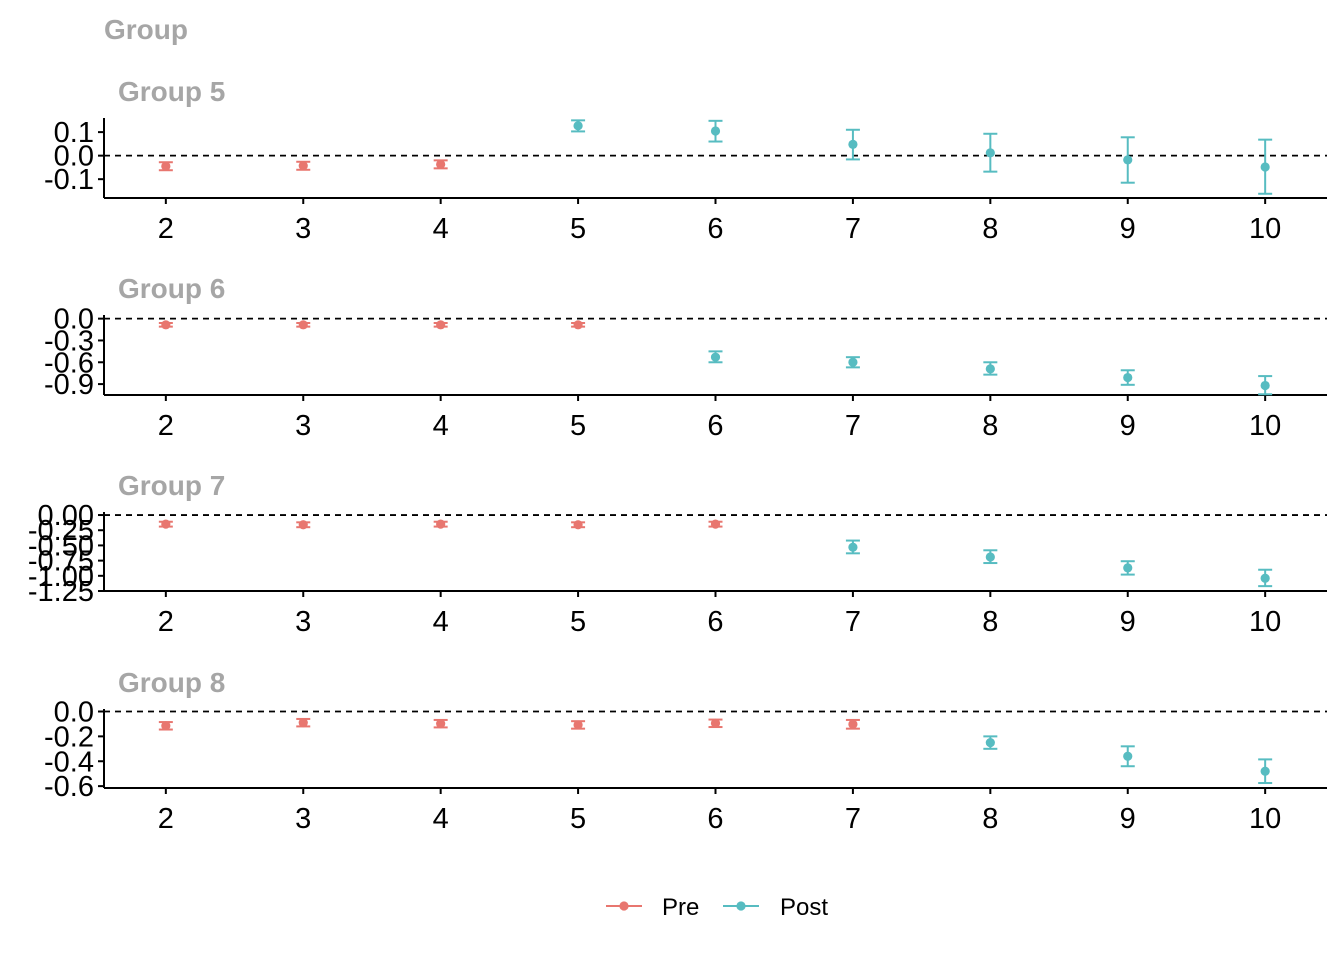 This screenshot has height=960, width=1344. I want to click on page-title: Group, so click(146, 29).